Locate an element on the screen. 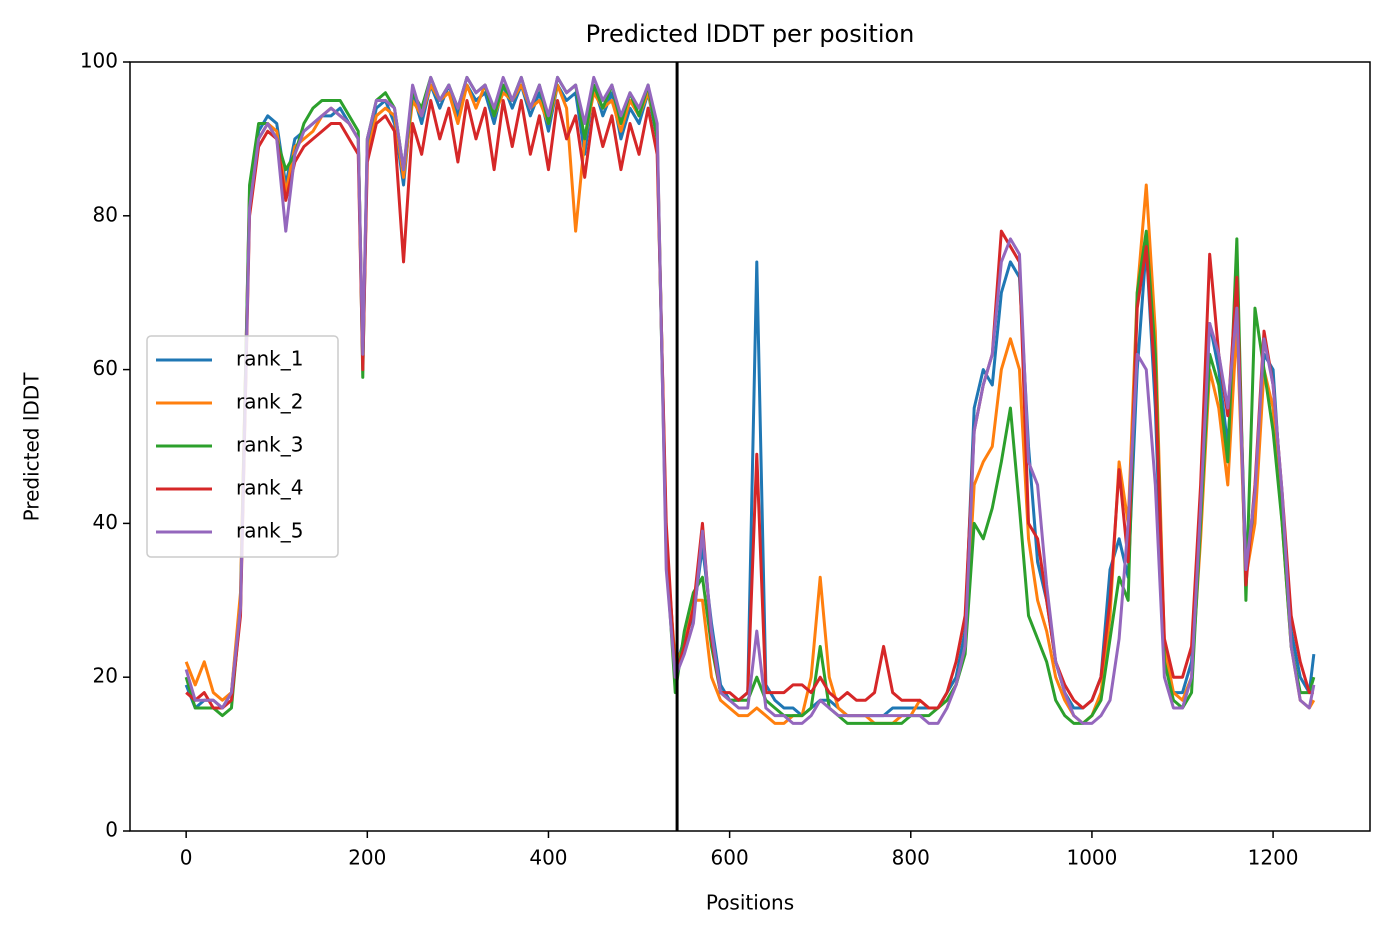 The height and width of the screenshot is (939, 1391). x-tick-label: 200 is located at coordinates (367, 858).